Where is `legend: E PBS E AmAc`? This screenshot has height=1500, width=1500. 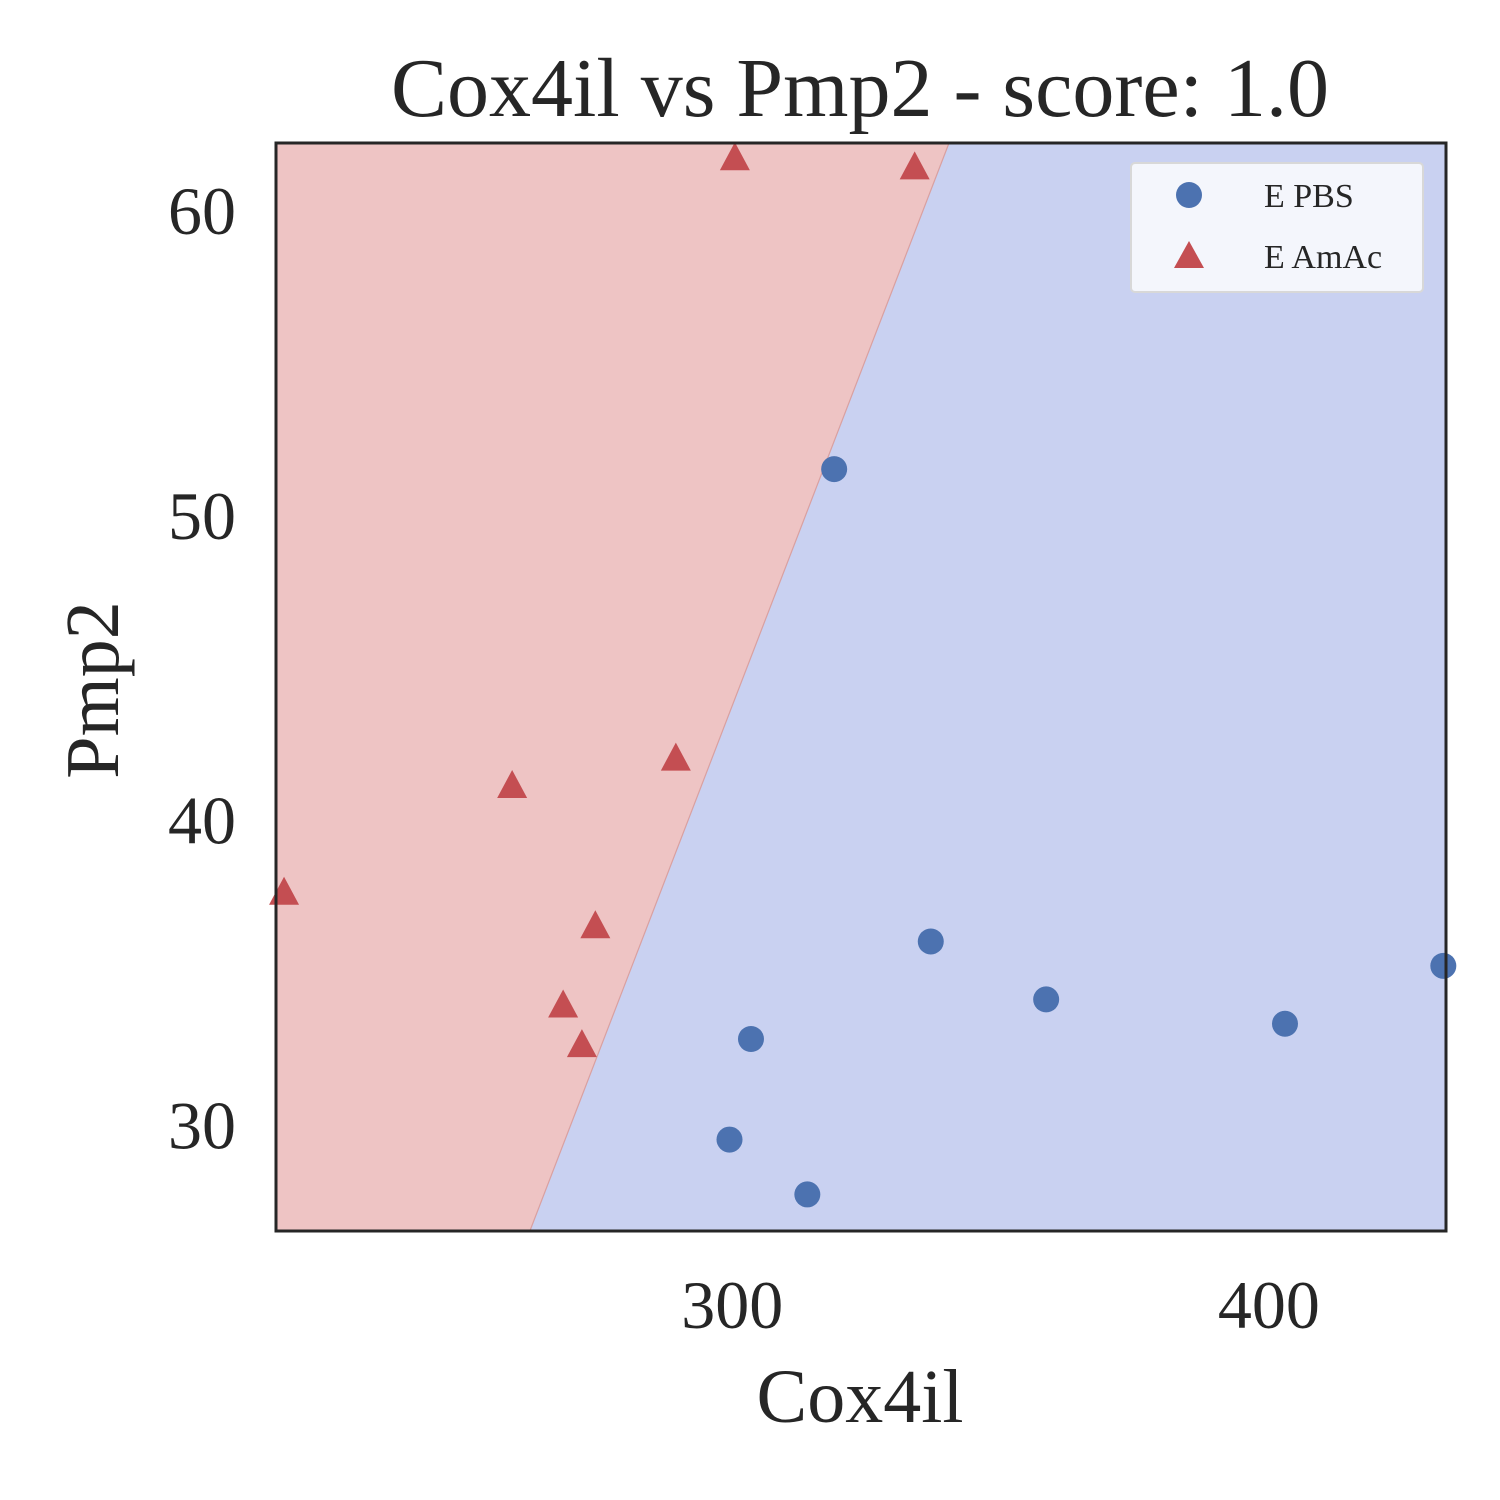
legend: E PBS E AmAc is located at coordinates (1277, 227).